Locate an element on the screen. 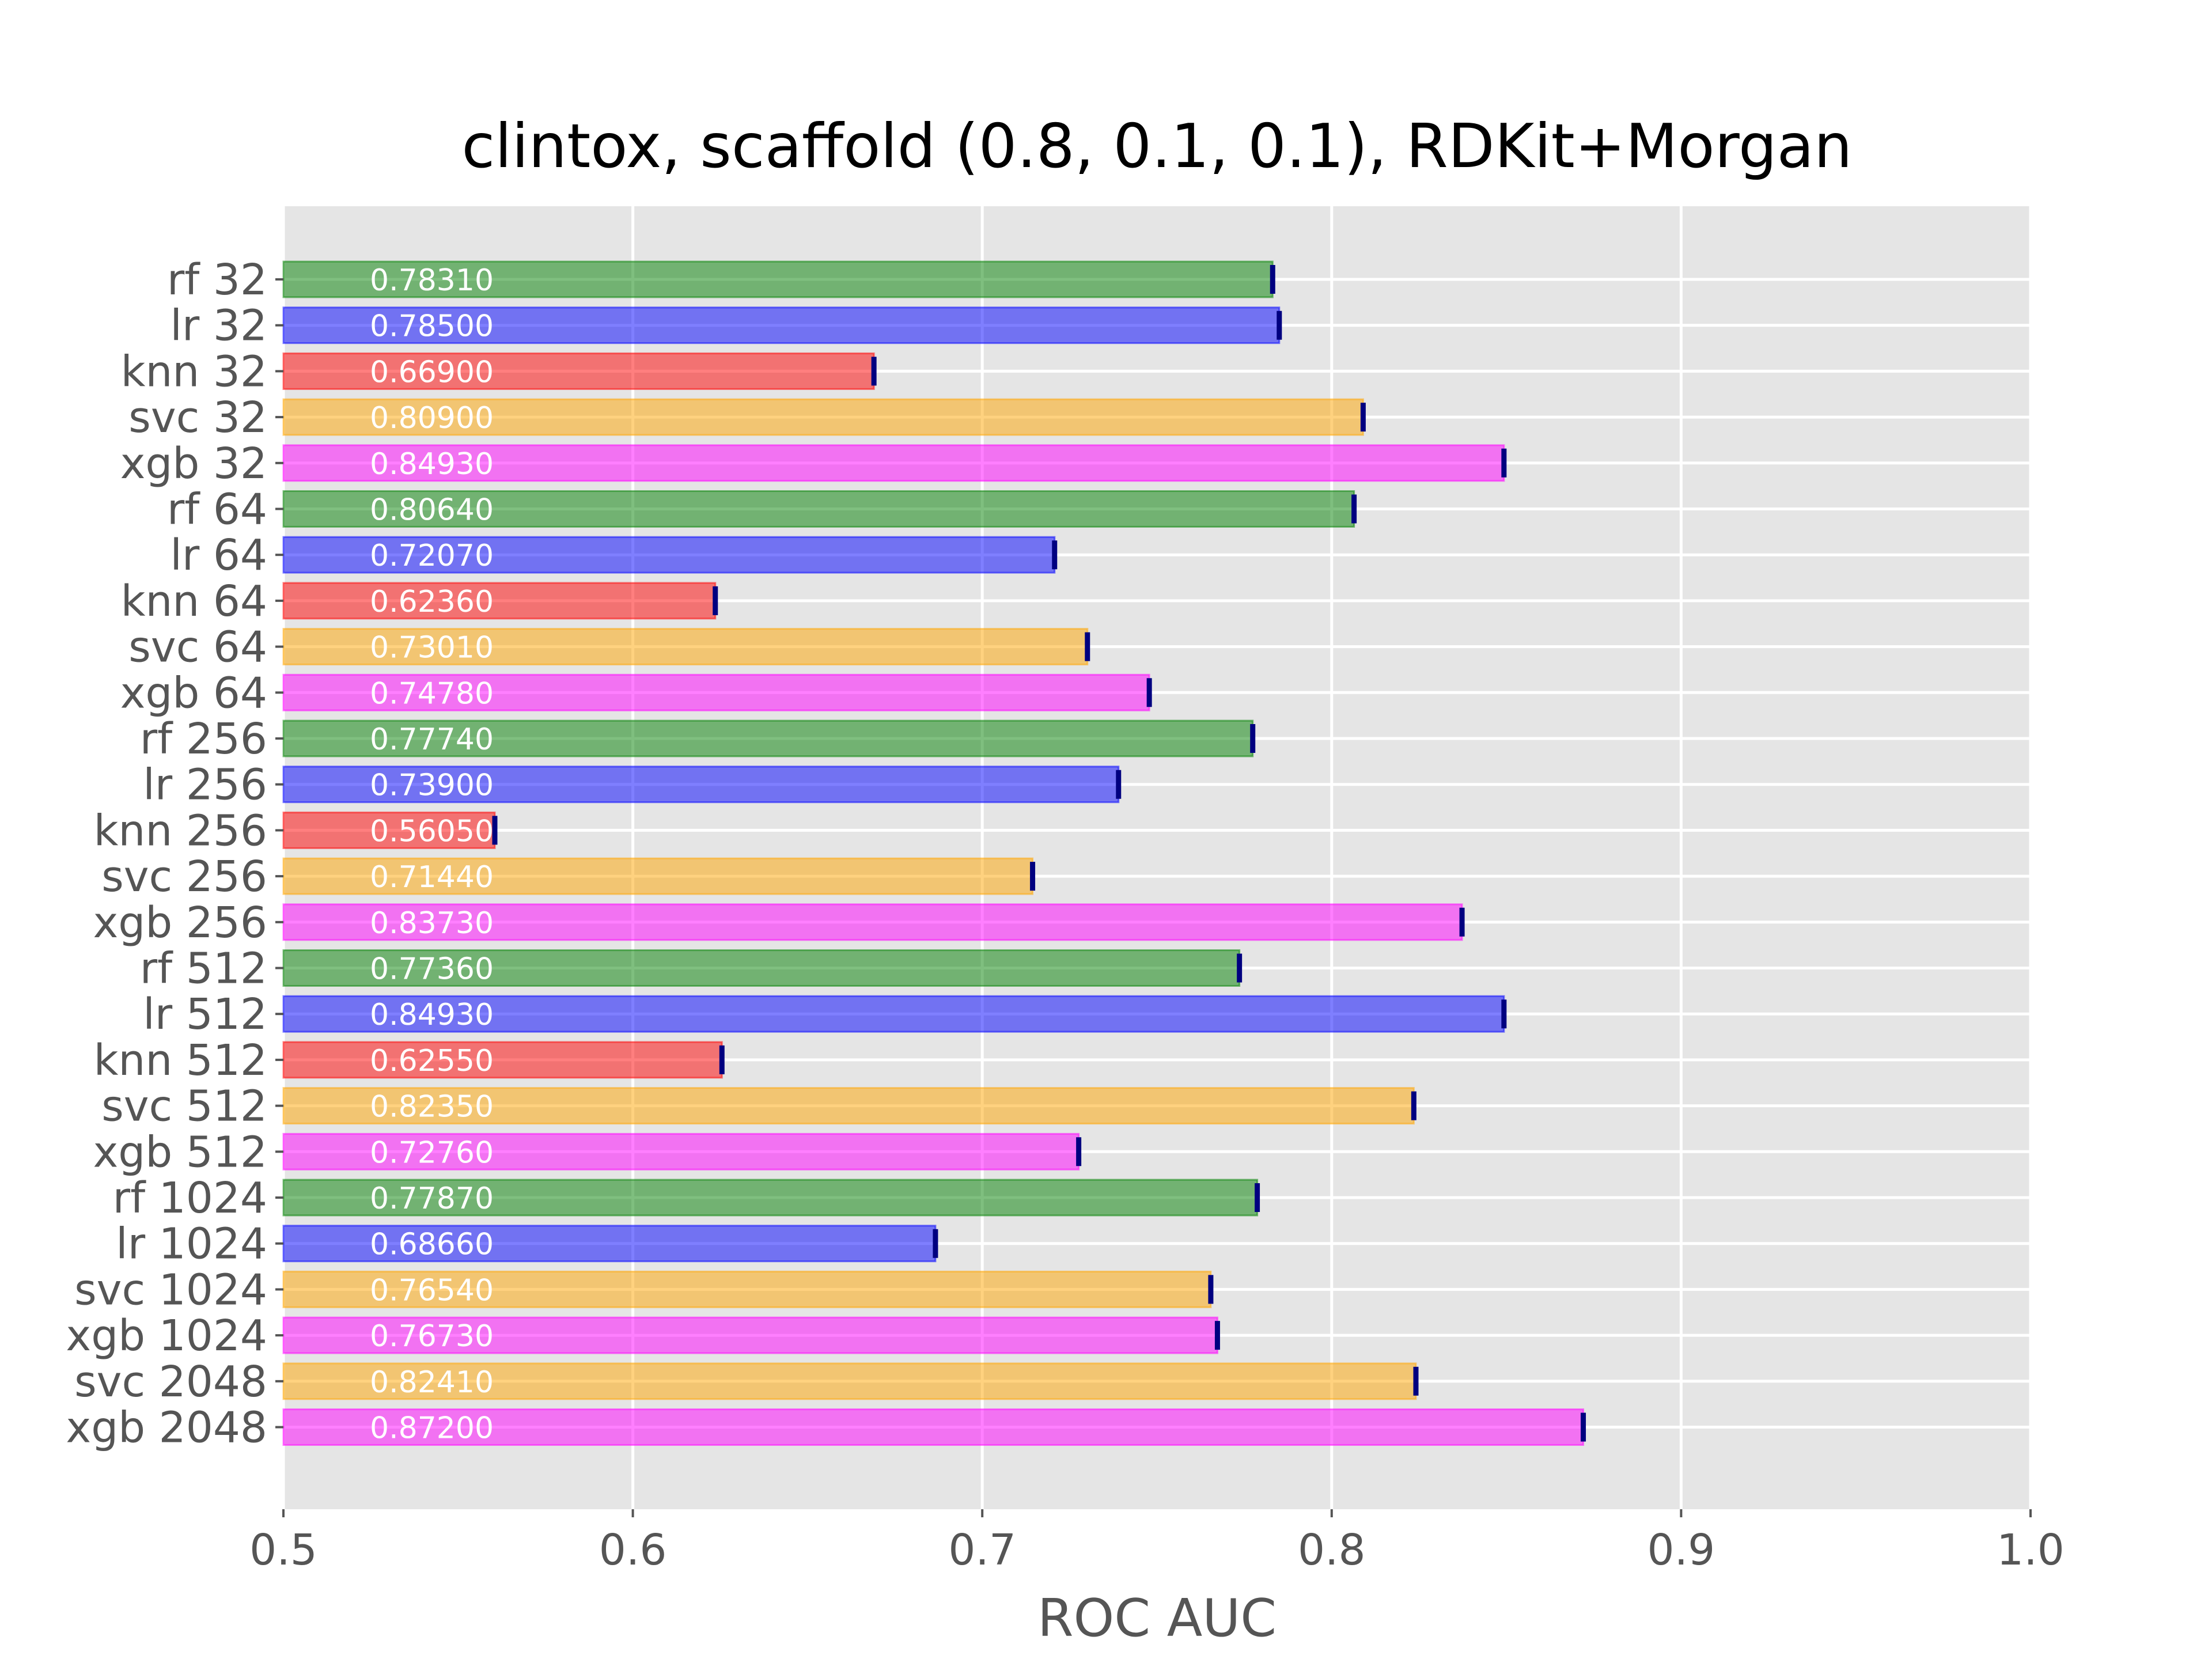 The height and width of the screenshot is (1659, 2212). bar-value-label: 0.83730 is located at coordinates (432, 923).